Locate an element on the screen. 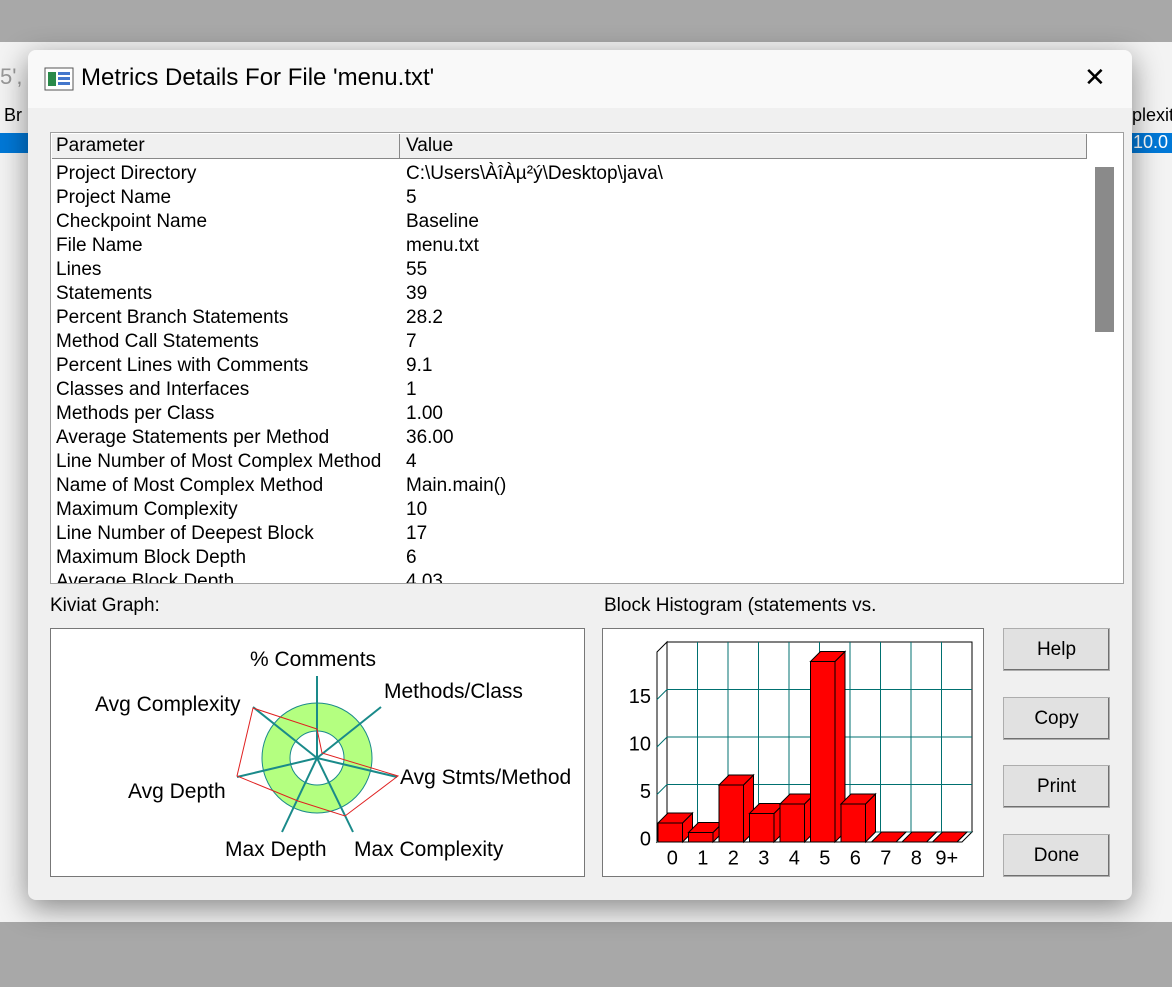 The width and height of the screenshot is (1172, 987). value-cell: 4 is located at coordinates (411, 461).